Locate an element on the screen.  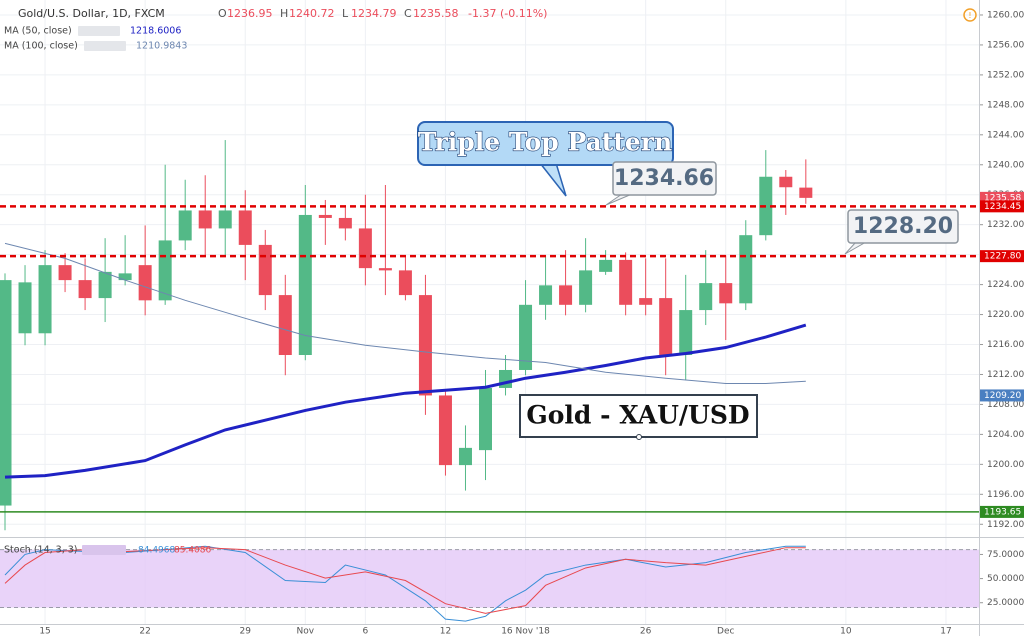
x-tick-label: Dec is located at coordinates (725, 631).